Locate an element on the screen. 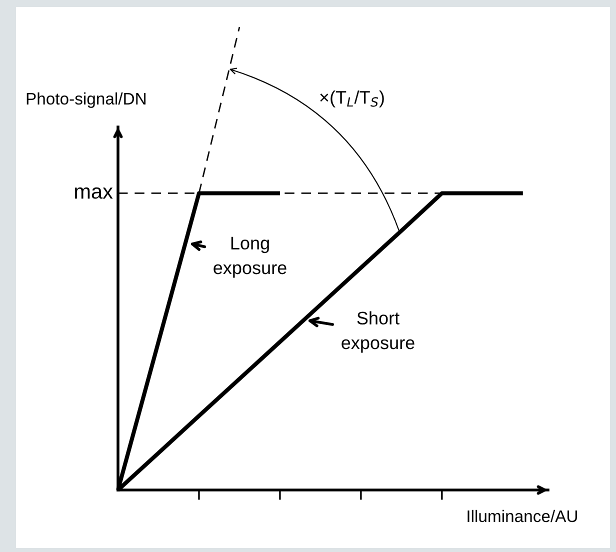 This screenshot has width=616, height=552. annotation: Short exposure is located at coordinates (378, 332).